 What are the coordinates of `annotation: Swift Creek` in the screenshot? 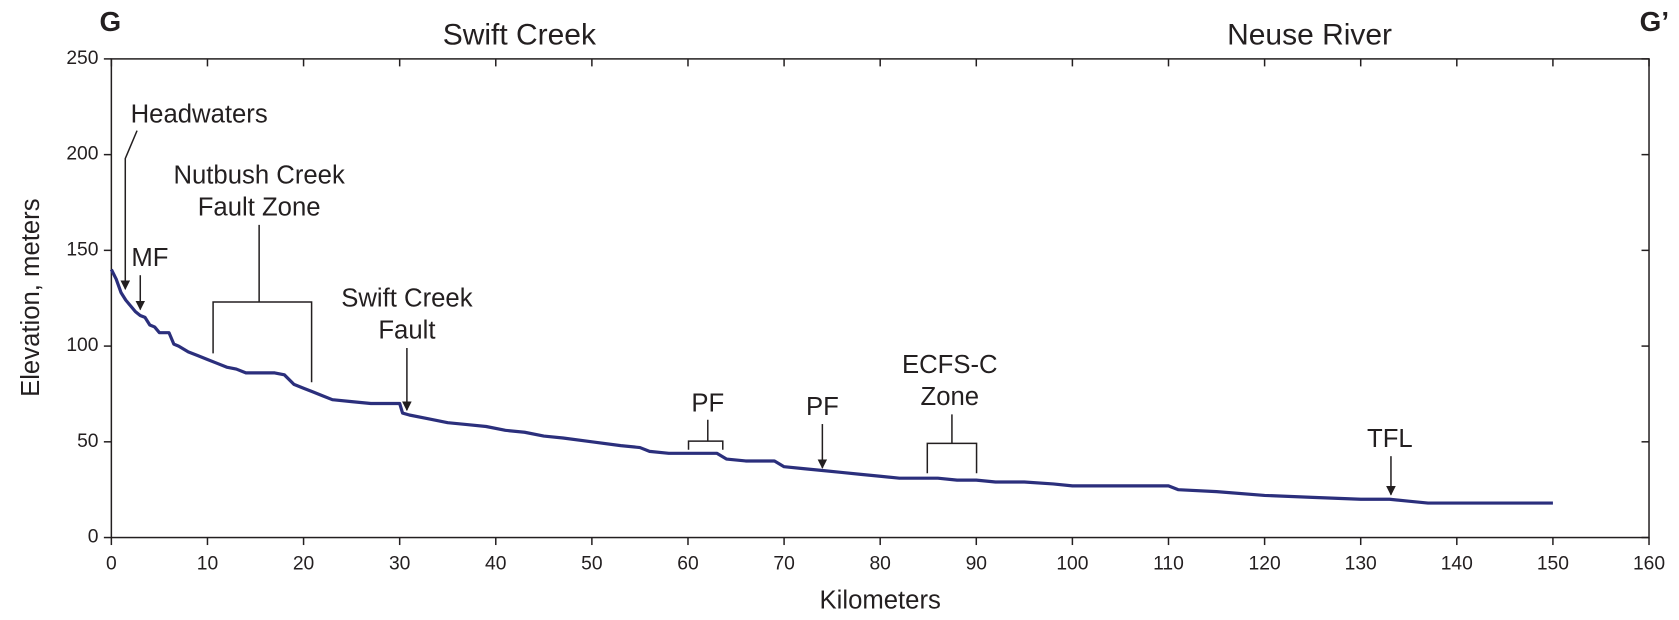 It's located at (406, 299).